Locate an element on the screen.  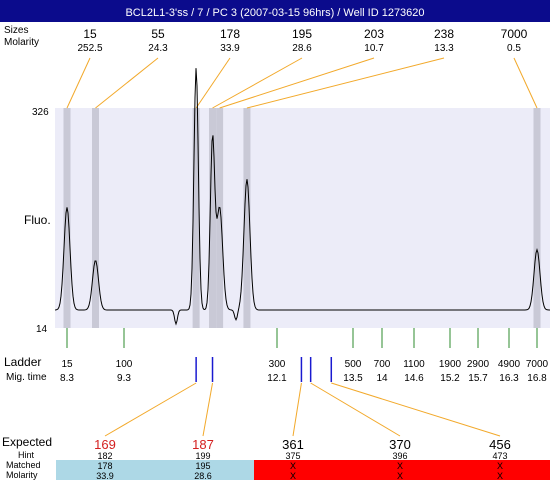
ladder-mig-time-label: 12.1 is located at coordinates (277, 378).